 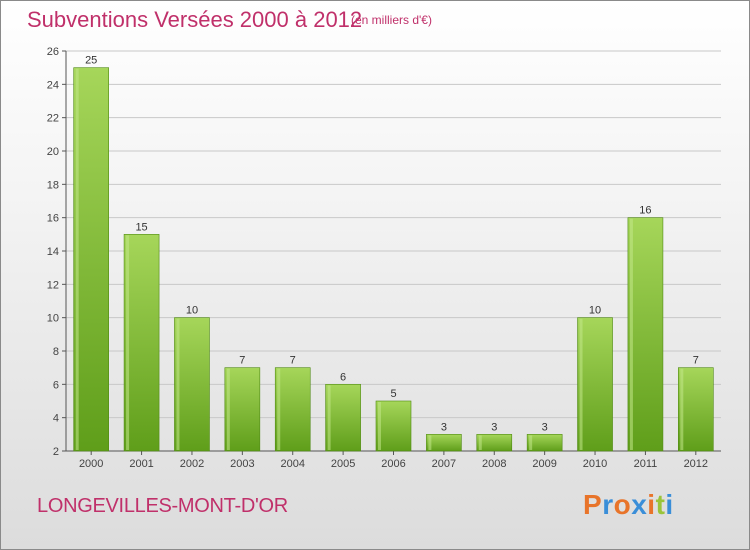 What do you see at coordinates (660, 504) in the screenshot?
I see `logo-letter: t` at bounding box center [660, 504].